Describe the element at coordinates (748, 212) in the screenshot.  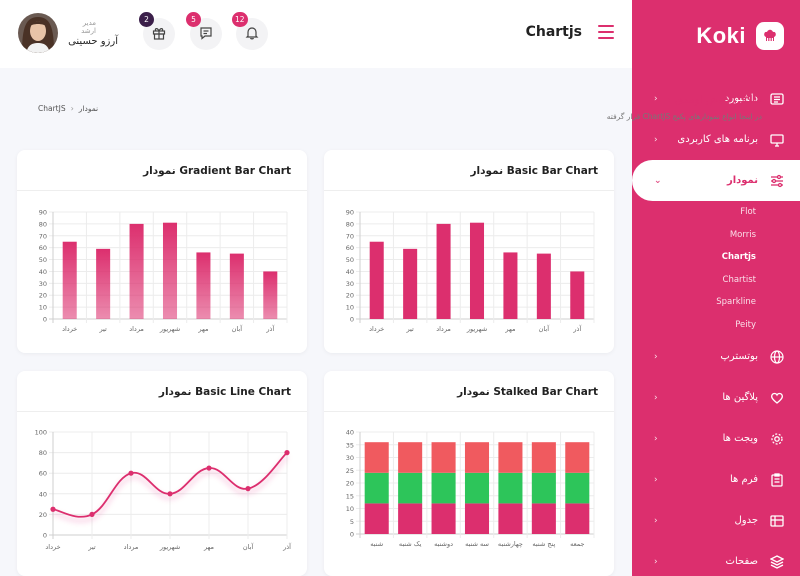
I see `submenu-item-flot: Flot` at that location.